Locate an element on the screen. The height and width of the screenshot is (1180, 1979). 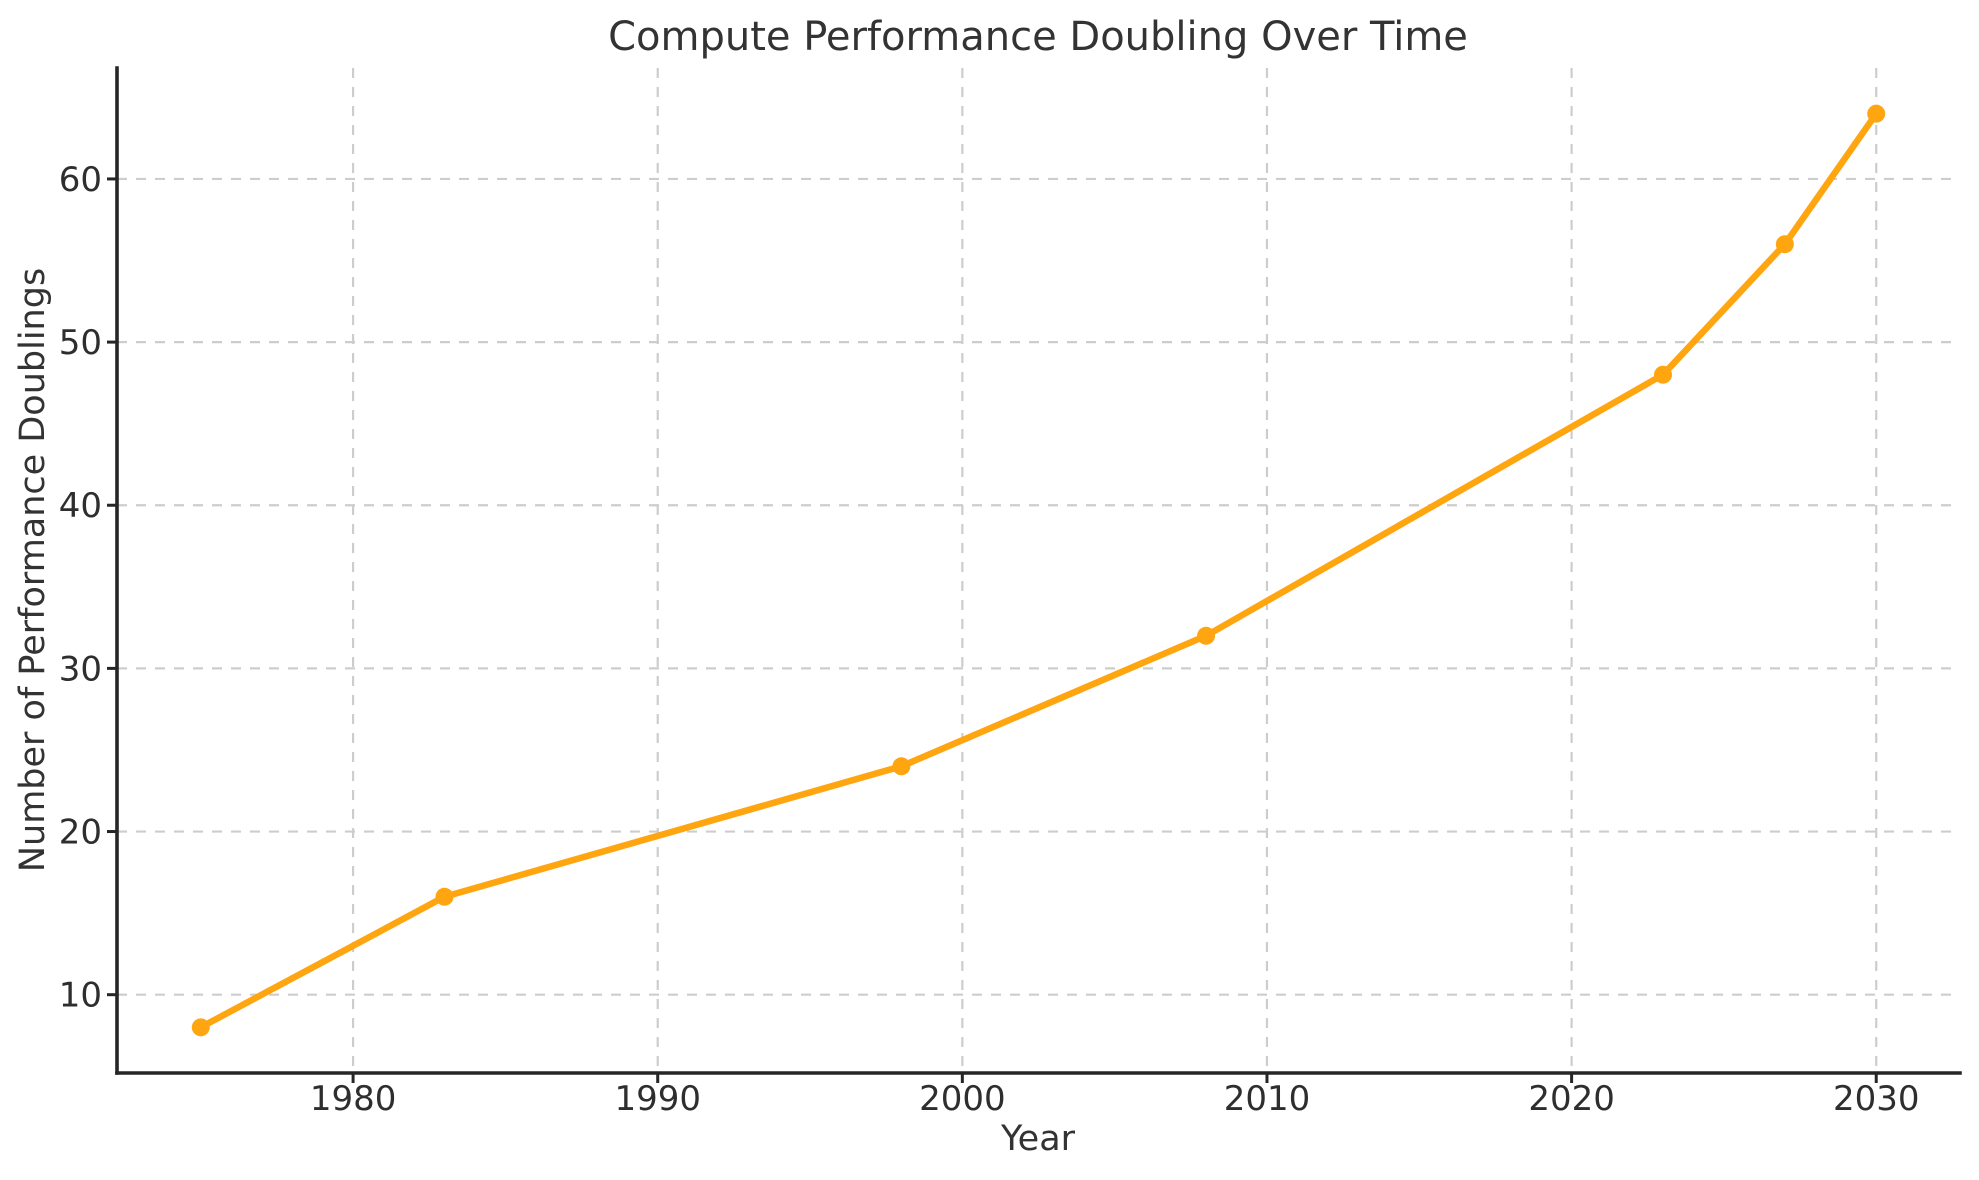
x-tick-label: 2010 is located at coordinates (1267, 1099).